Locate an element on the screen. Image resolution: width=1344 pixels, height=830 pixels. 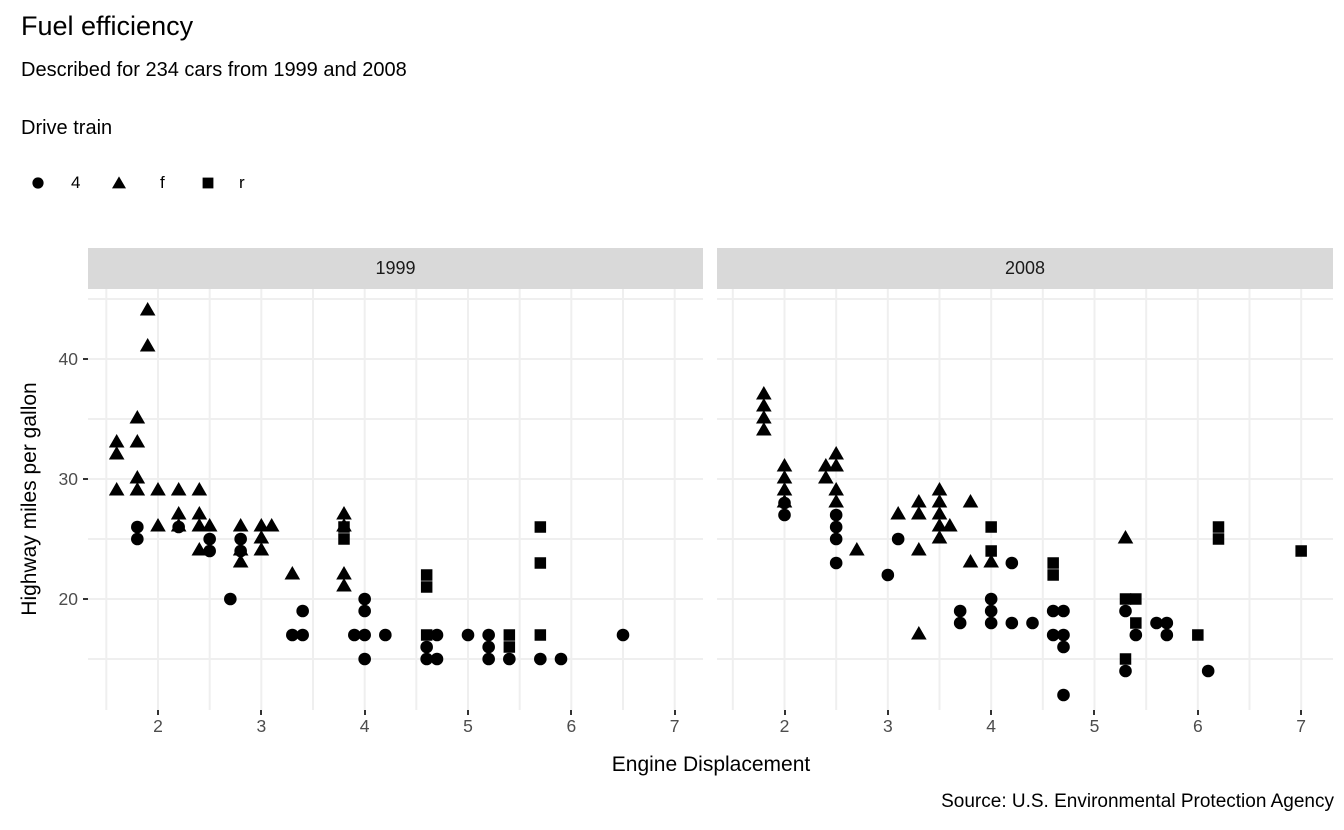
x-tick-label: 6 is located at coordinates (571, 726).